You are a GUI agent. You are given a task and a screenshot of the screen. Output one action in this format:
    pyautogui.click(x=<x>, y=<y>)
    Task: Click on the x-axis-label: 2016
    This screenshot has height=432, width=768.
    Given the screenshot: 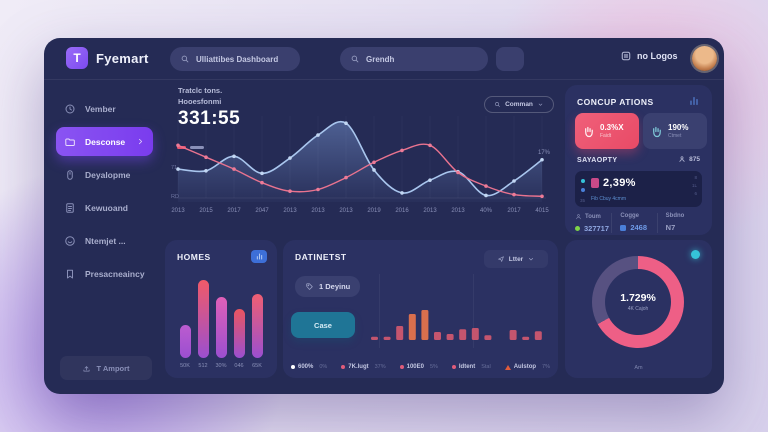 What is the action you would take?
    pyautogui.click(x=402, y=211)
    